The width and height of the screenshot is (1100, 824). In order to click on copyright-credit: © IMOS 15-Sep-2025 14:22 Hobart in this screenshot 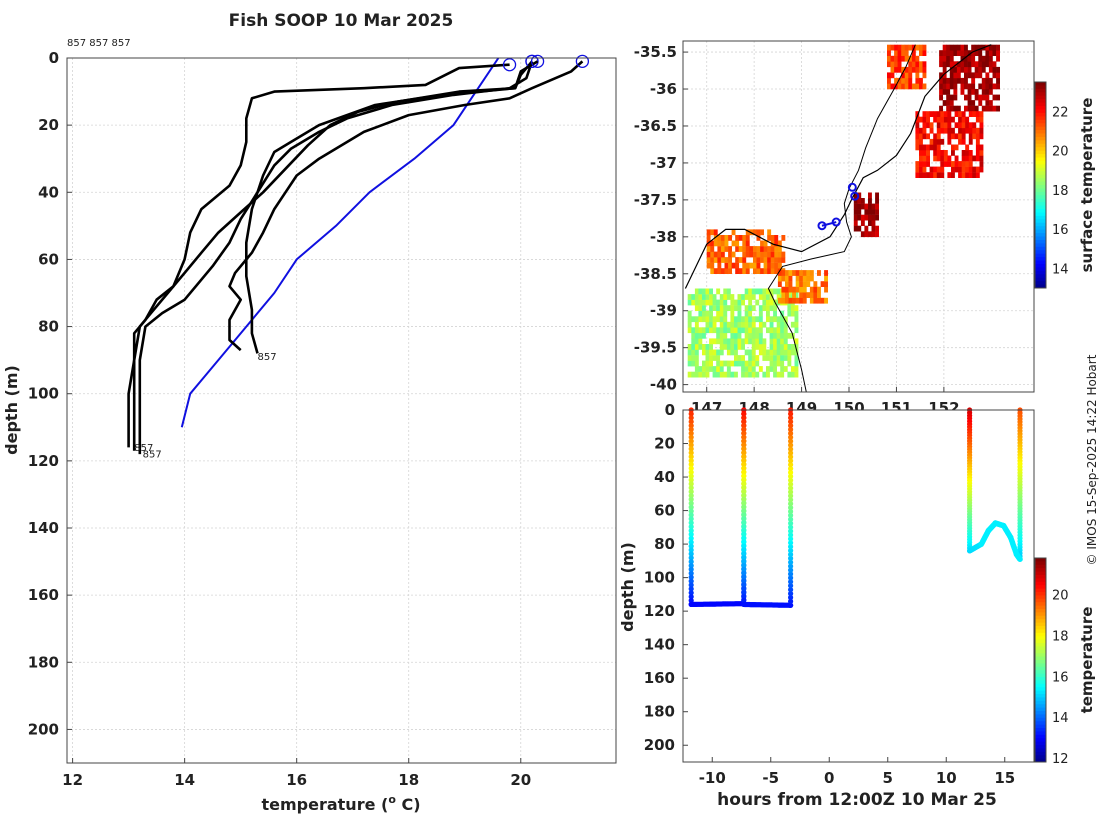, I will do `click(1092, 459)`.